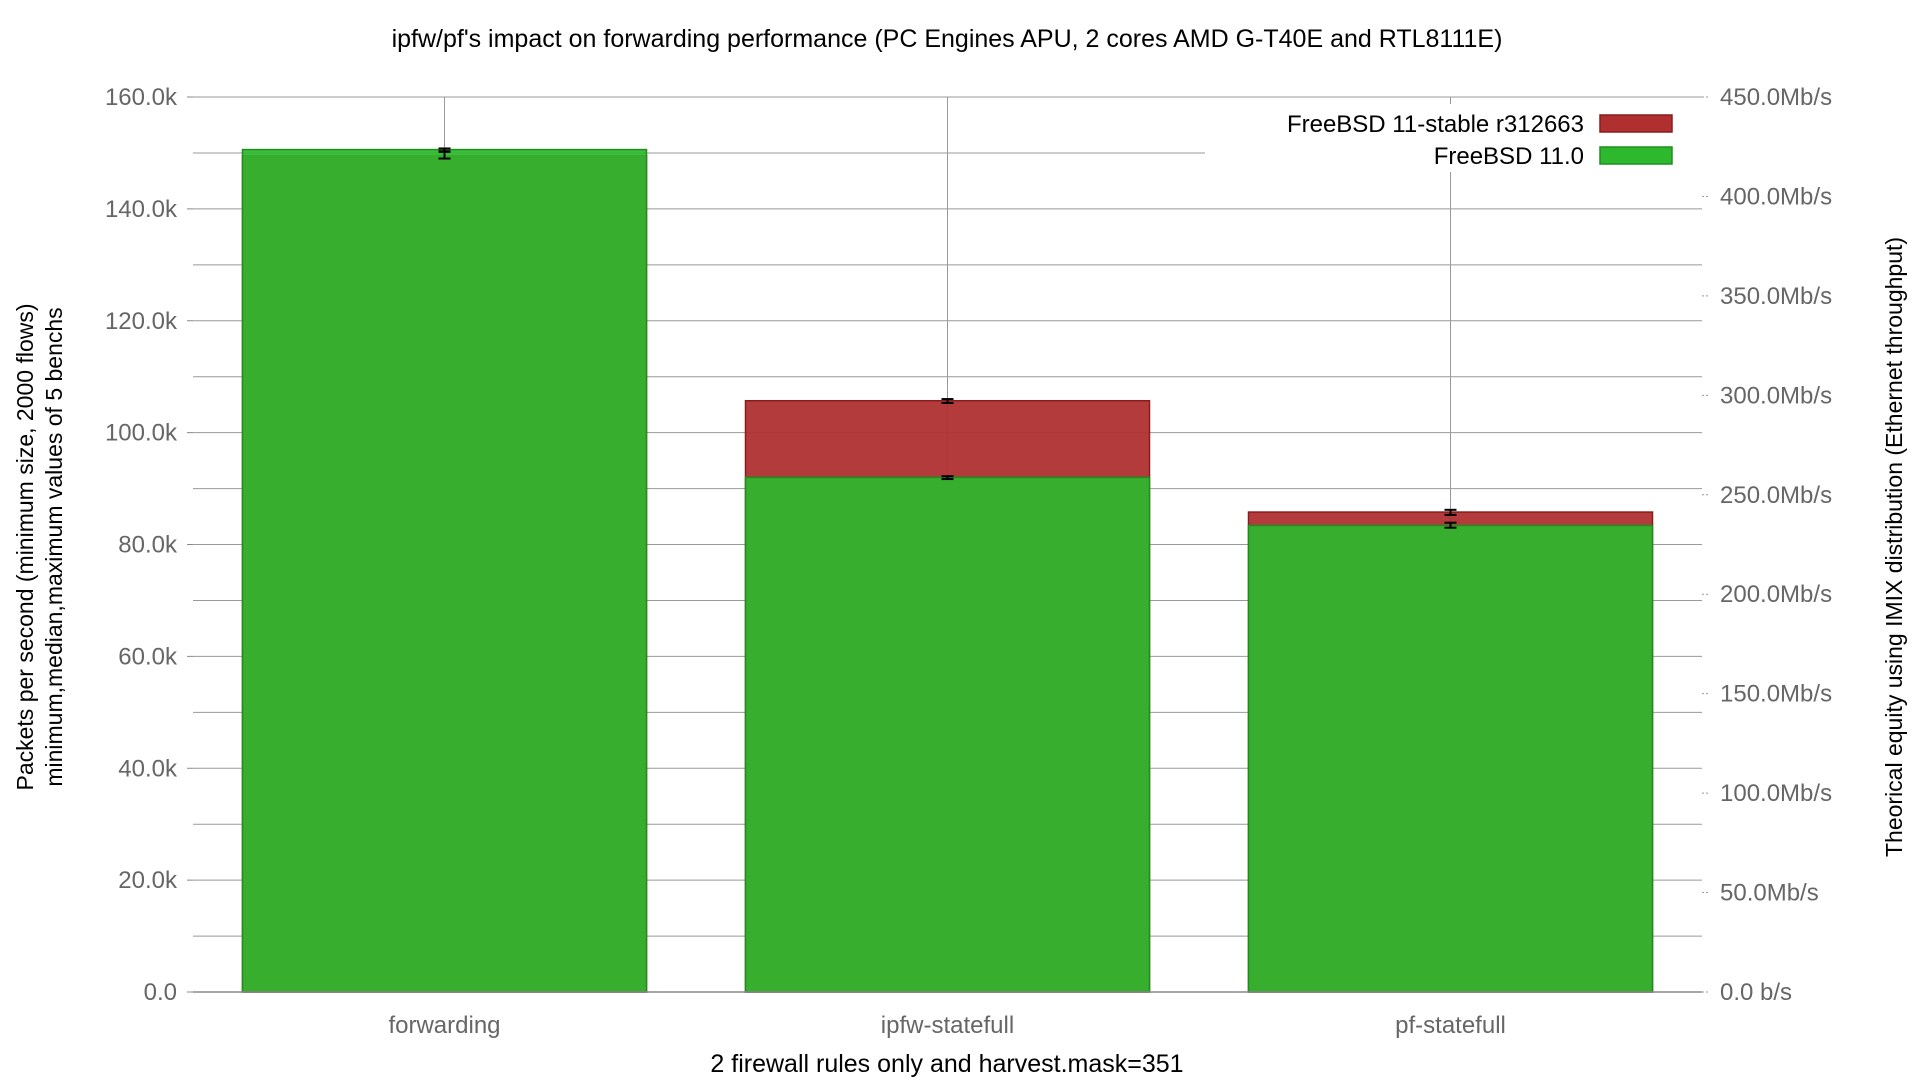 The image size is (1920, 1085). What do you see at coordinates (1450, 1025) in the screenshot?
I see `x-tick-label-pf-statefull: pf-statefull` at bounding box center [1450, 1025].